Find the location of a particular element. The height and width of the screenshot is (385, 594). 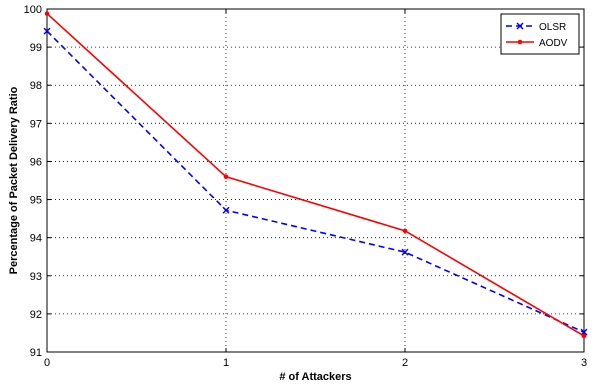

x-tick-label: 1 is located at coordinates (226, 363).